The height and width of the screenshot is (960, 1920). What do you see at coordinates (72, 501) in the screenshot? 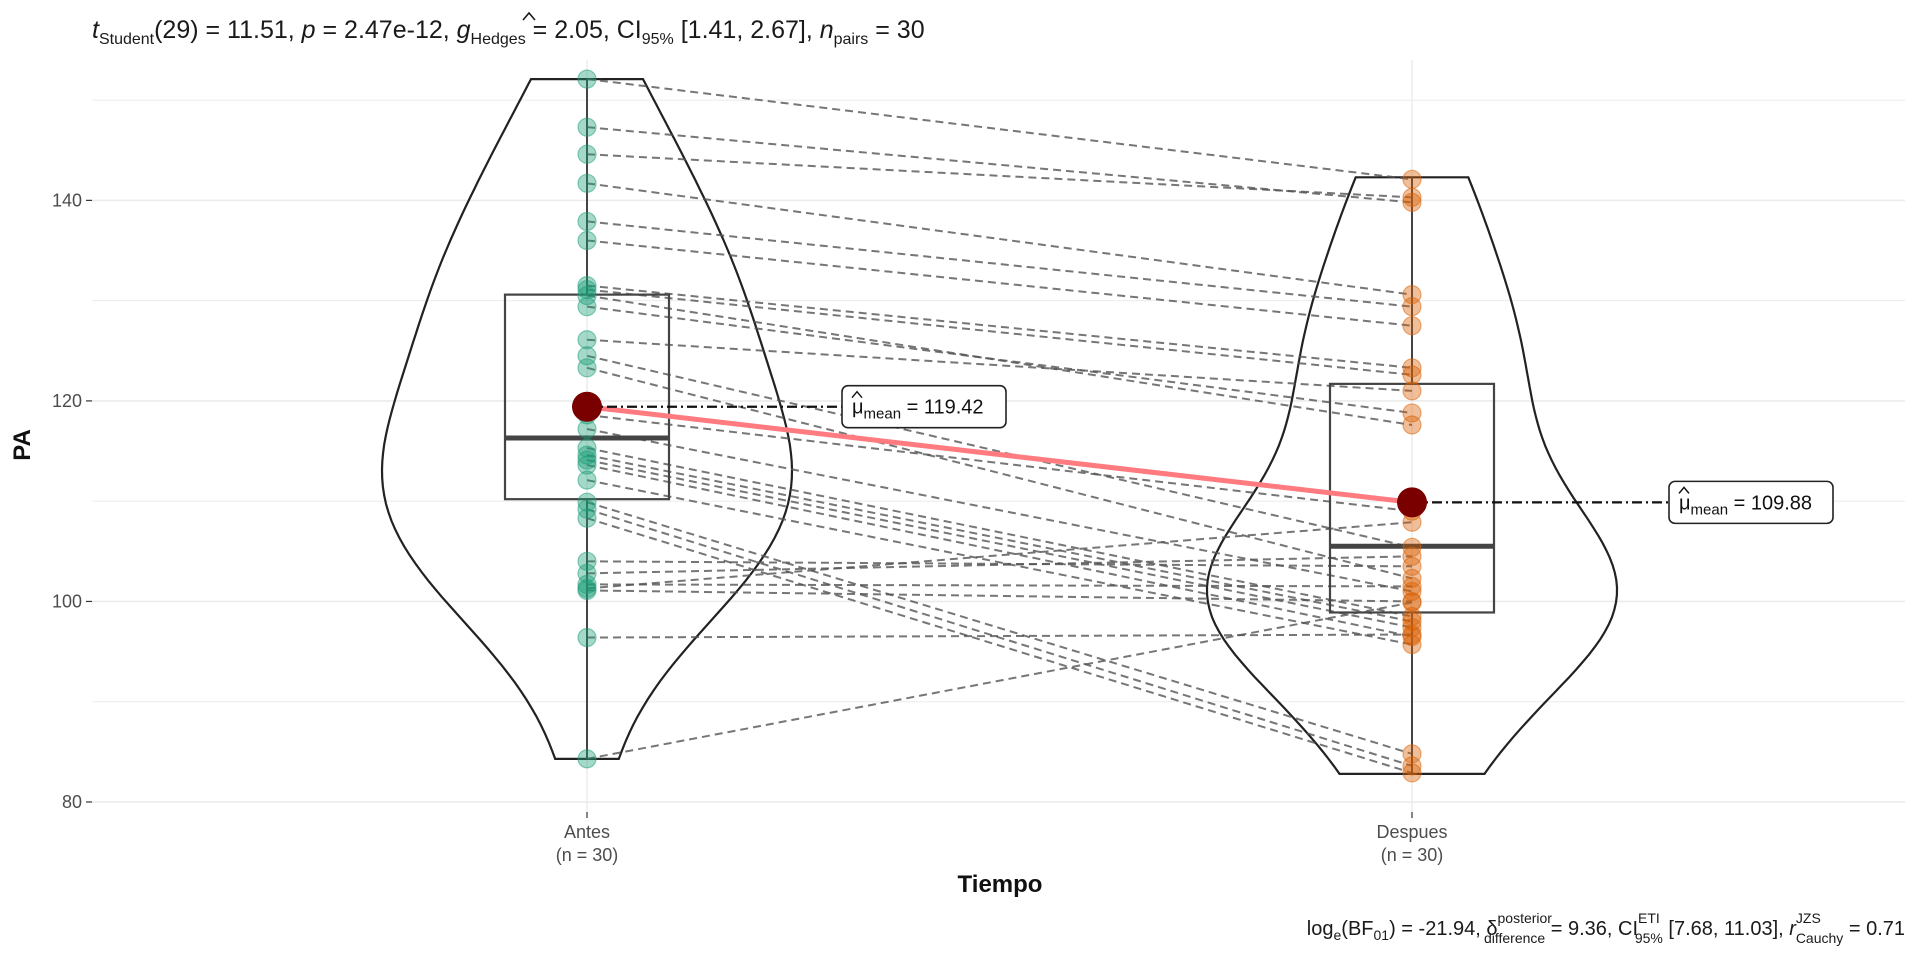
I see `y-axis: 80 100 120 140` at bounding box center [72, 501].